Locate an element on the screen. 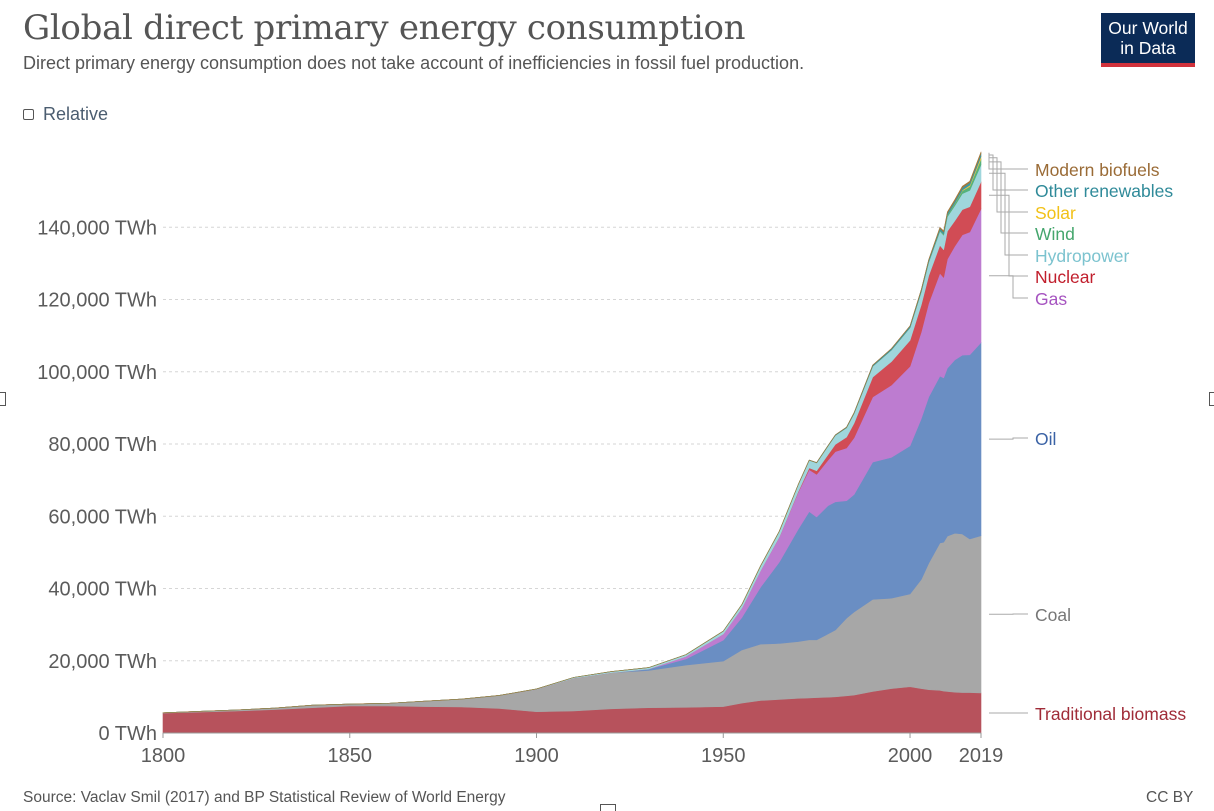  legend-label-gas: Gas is located at coordinates (1051, 299).